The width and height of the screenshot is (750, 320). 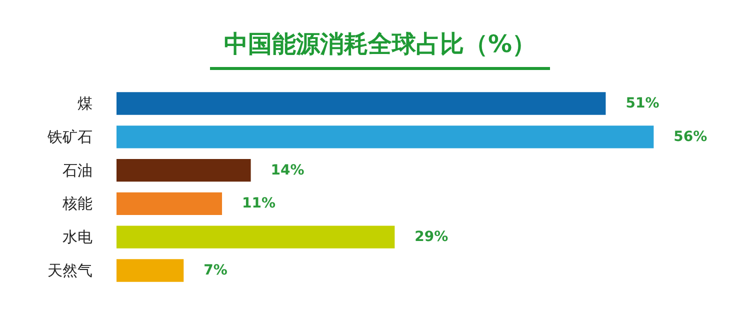 What do you see at coordinates (85, 103) in the screenshot?
I see `y-tick-label: 煤` at bounding box center [85, 103].